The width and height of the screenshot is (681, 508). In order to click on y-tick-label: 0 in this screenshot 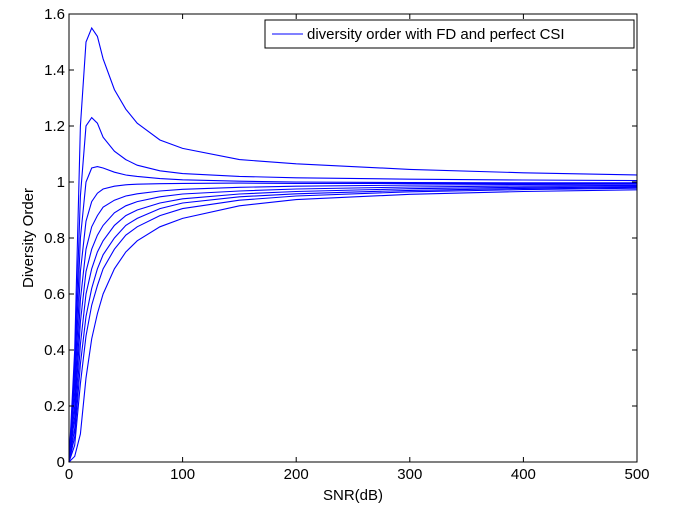, I will do `click(61, 462)`.